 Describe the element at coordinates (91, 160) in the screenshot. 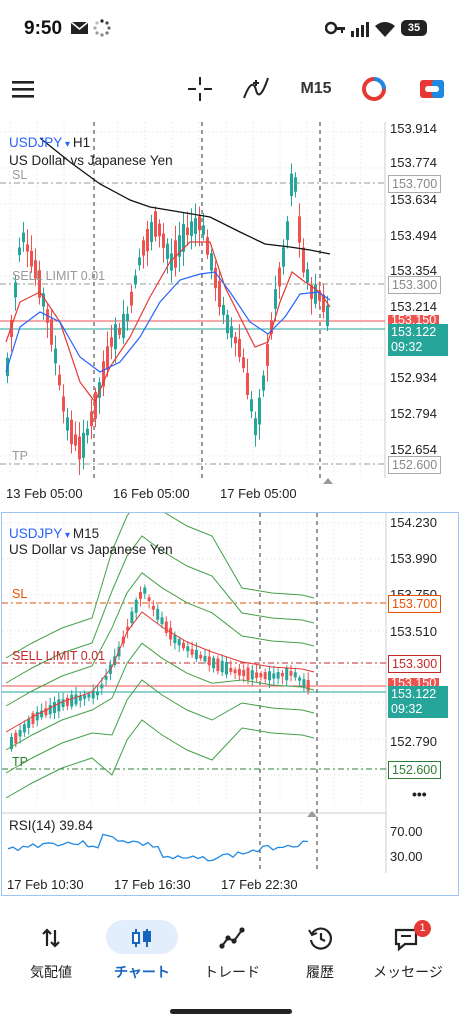

I see `chart-h1-description: US Dollar vs Japanese Yen` at that location.